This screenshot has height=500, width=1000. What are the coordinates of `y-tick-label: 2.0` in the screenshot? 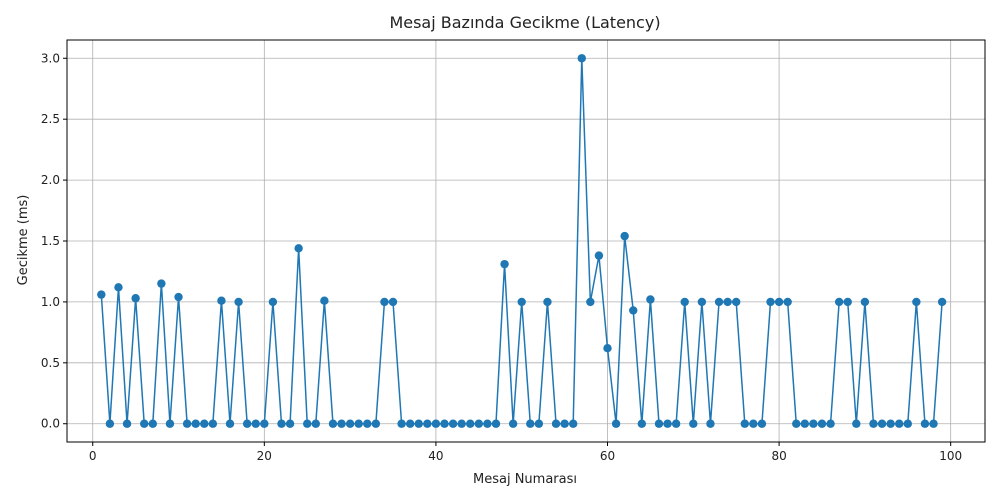 It's located at (50, 180).